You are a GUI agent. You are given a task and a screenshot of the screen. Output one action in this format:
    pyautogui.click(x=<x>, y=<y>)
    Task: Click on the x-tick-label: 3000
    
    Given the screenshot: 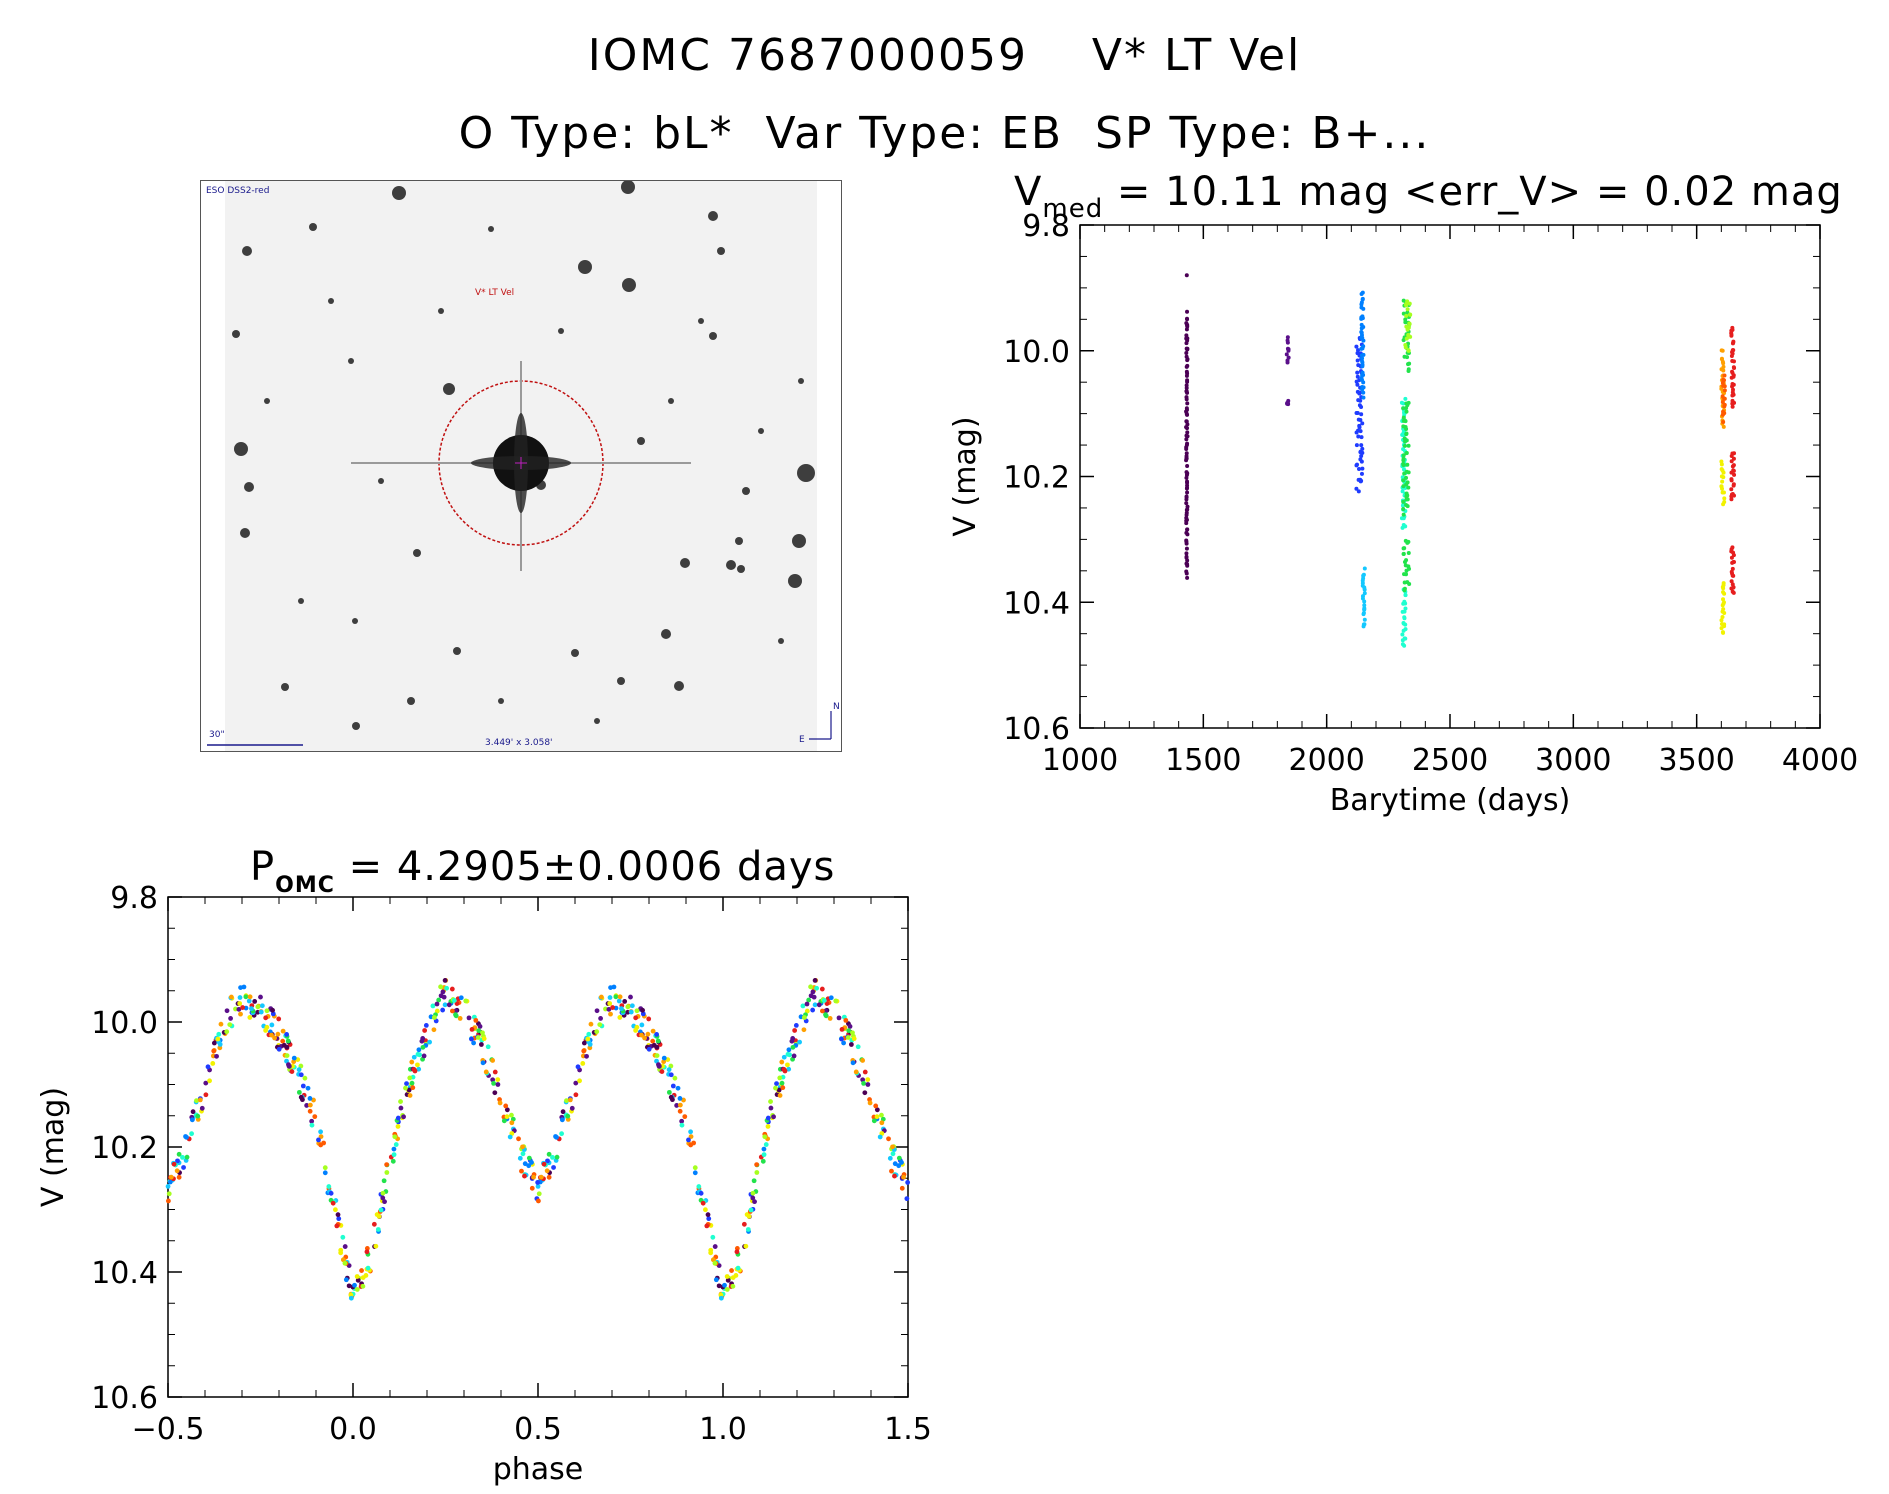 What is the action you would take?
    pyautogui.click(x=1573, y=760)
    